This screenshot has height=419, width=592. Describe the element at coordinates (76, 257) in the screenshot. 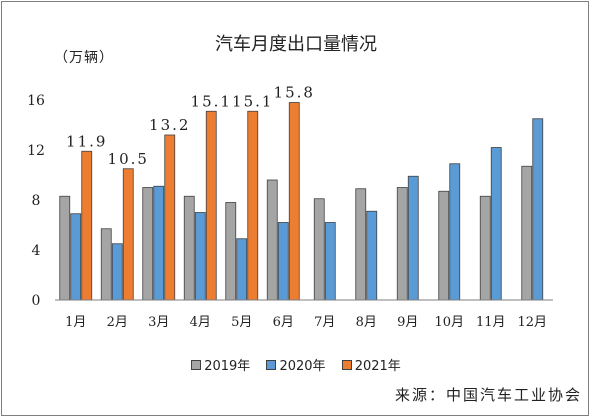

I see `bar-2020年-1月` at that location.